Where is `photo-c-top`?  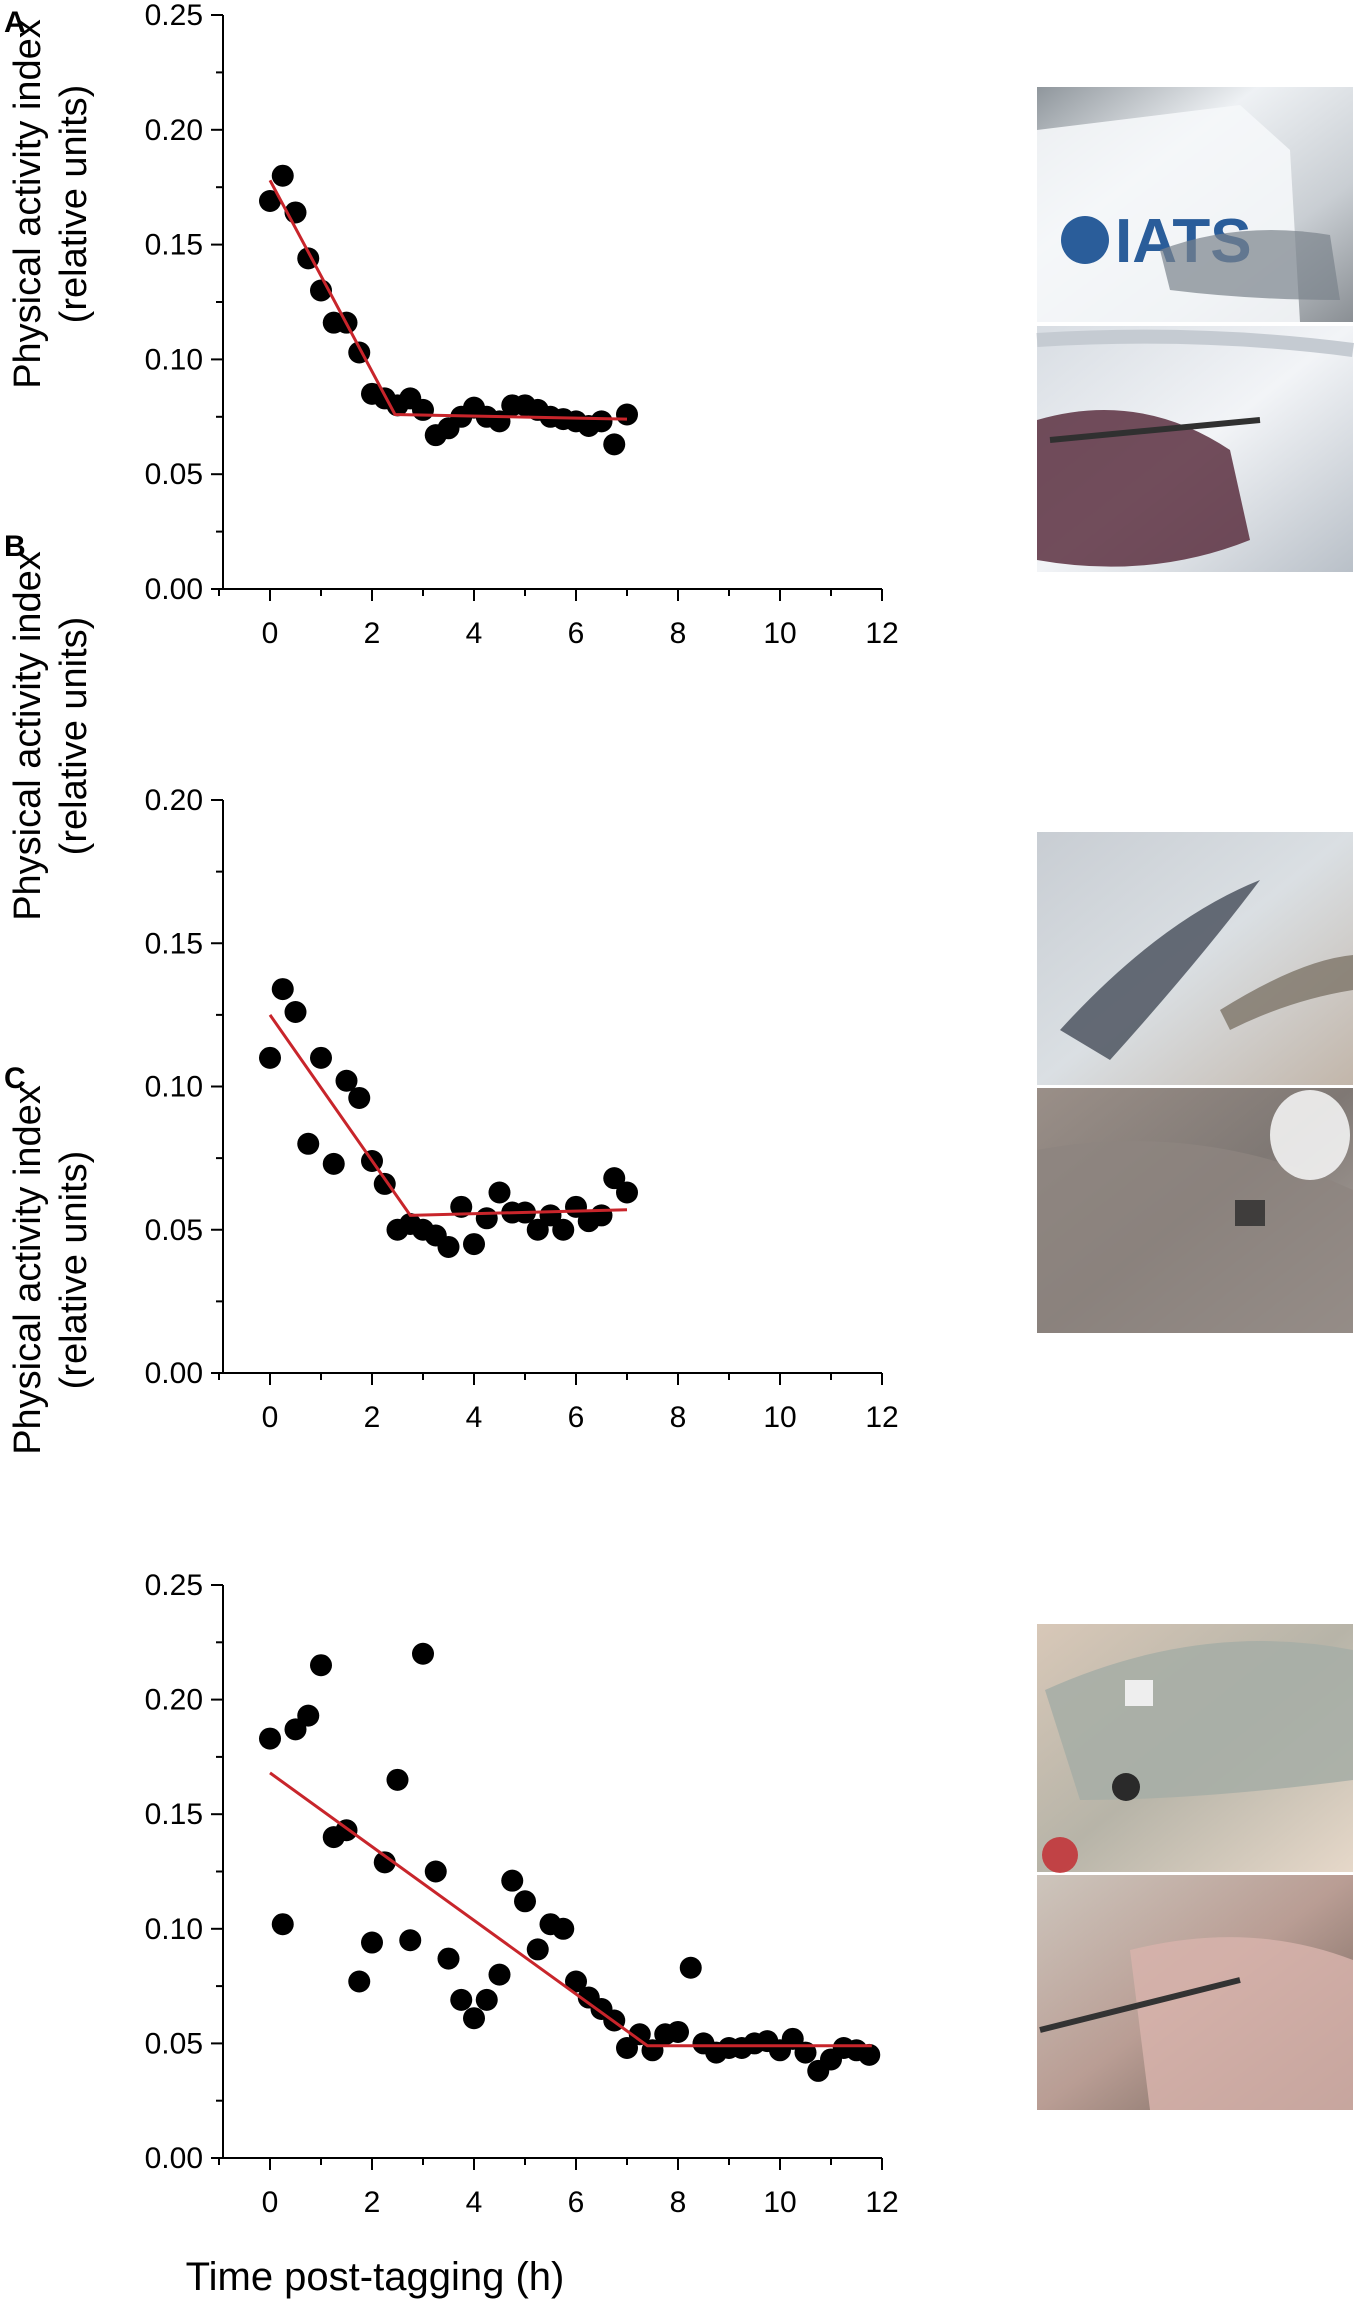
photo-c-top is located at coordinates (1195, 1748).